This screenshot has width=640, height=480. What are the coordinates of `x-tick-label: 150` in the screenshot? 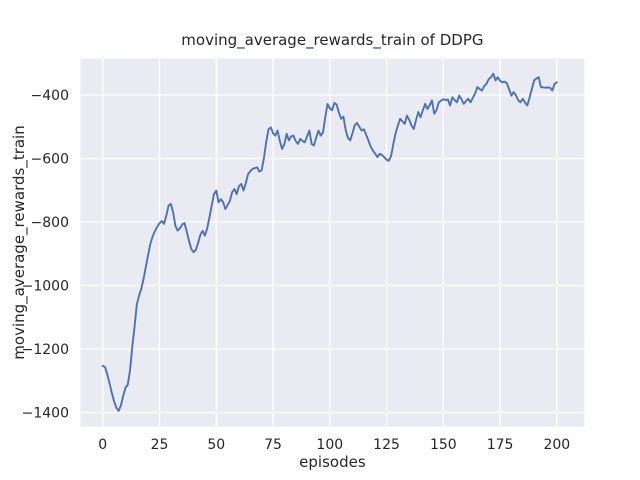 It's located at (443, 445).